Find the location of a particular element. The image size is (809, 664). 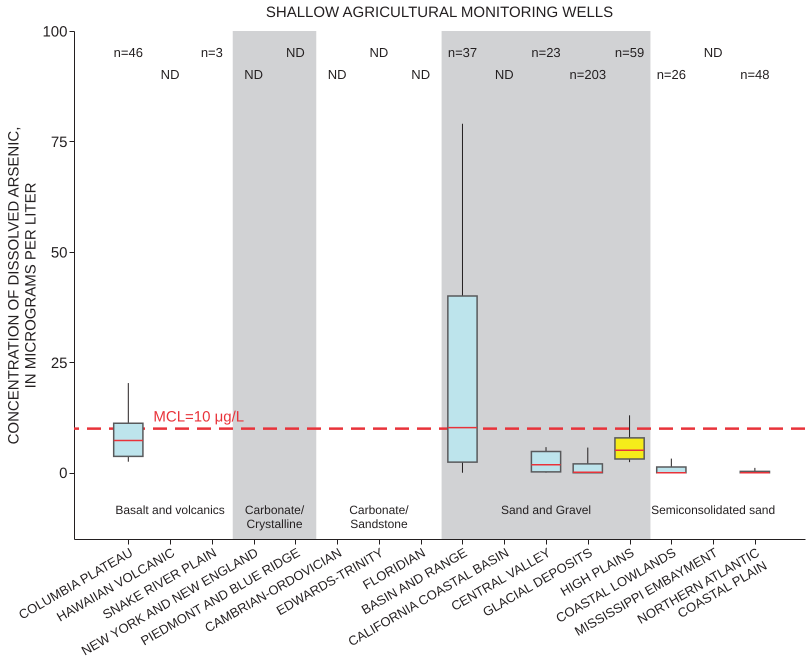

annotation: n=203 is located at coordinates (588, 74).